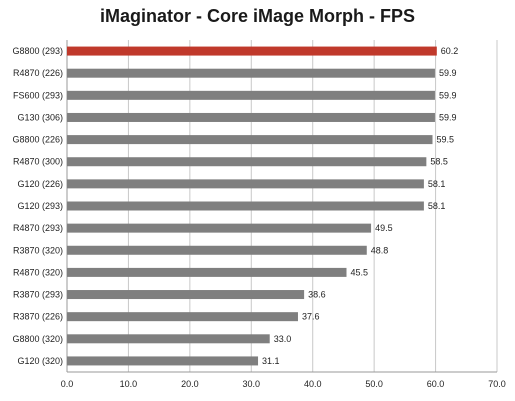 This screenshot has height=401, width=515. I want to click on data-label: 49.5, so click(384, 228).